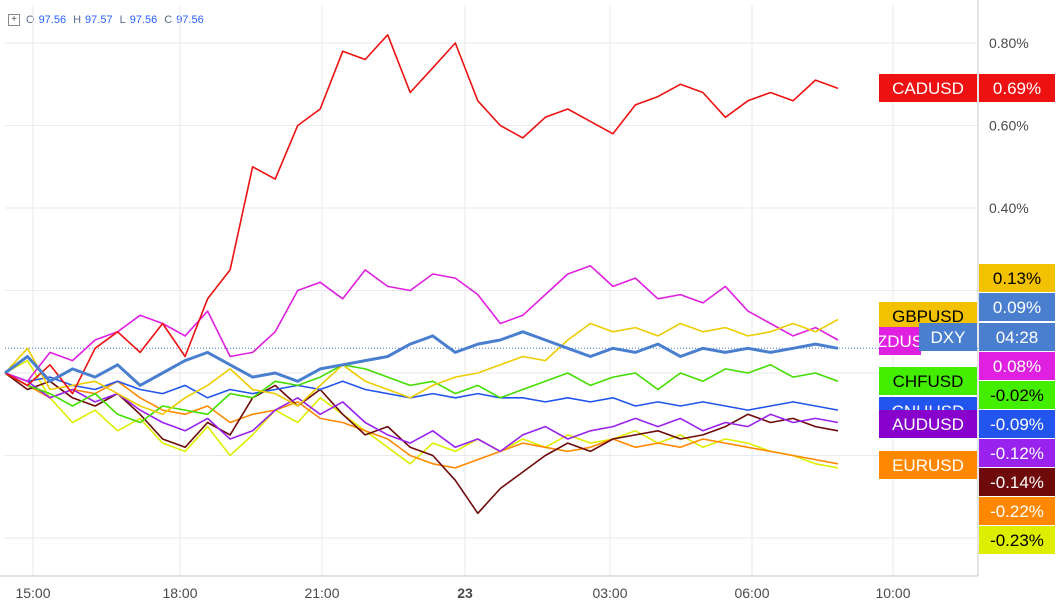 Image resolution: width=1060 pixels, height=605 pixels. I want to click on x-tick-label: 21:00, so click(321, 593).